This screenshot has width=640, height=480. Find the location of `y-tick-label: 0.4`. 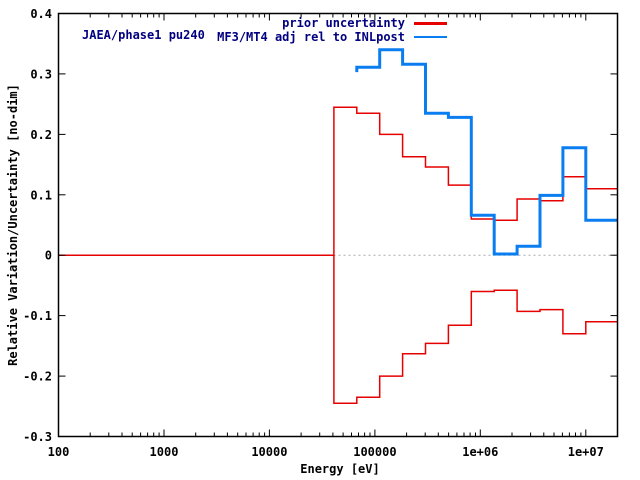

y-tick-label: 0.4 is located at coordinates (41, 14).